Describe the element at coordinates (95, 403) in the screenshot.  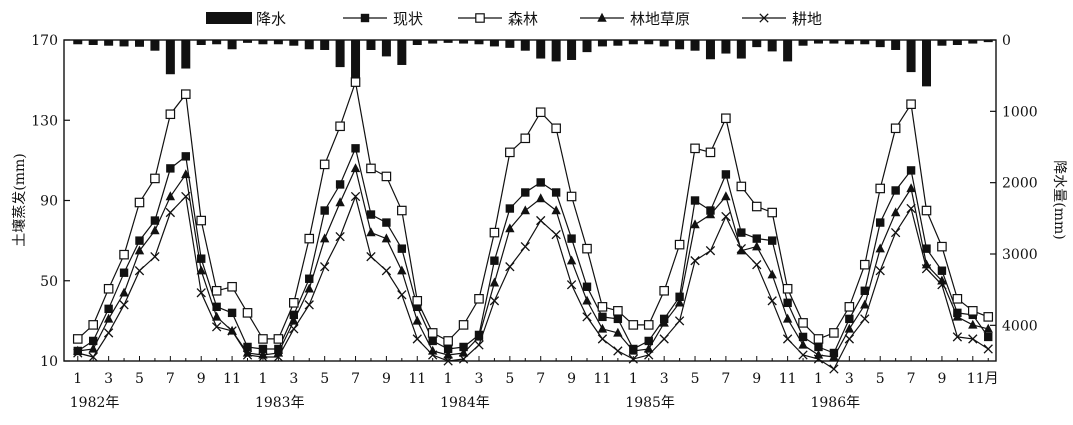
I see `x-year-label: 1982年` at that location.